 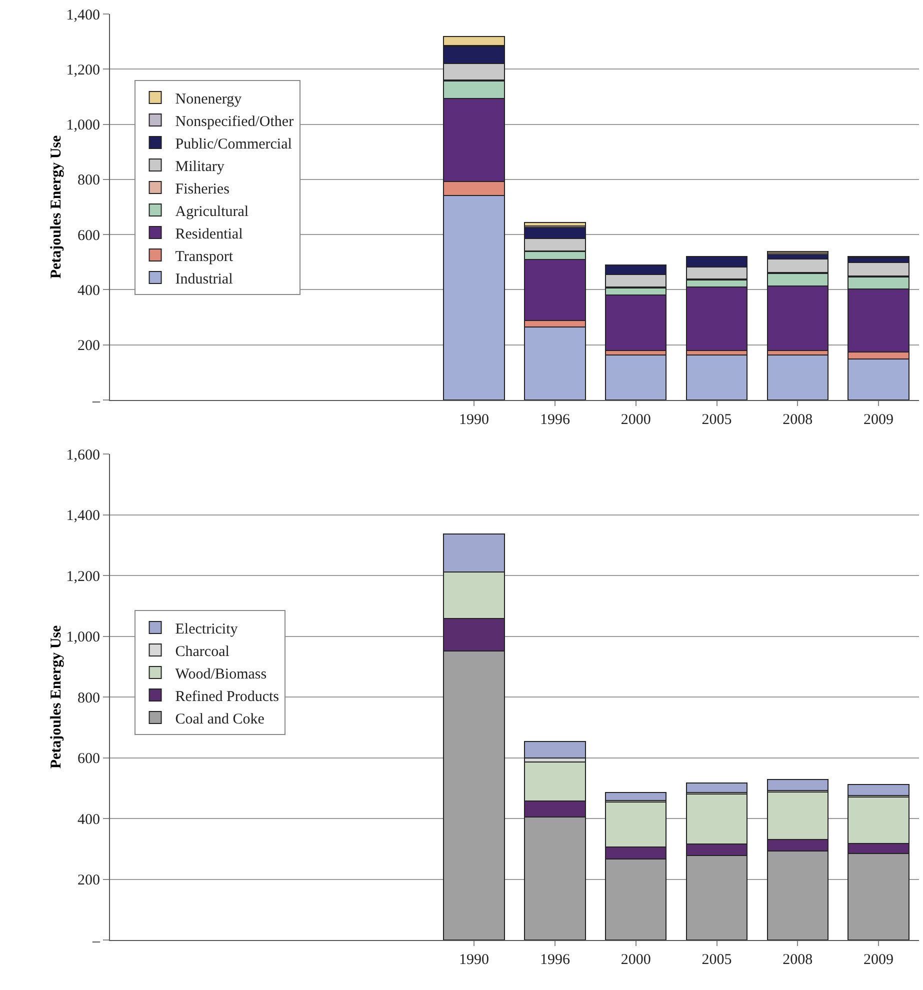 What do you see at coordinates (212, 212) in the screenshot?
I see `legend-label: Agricultural` at bounding box center [212, 212].